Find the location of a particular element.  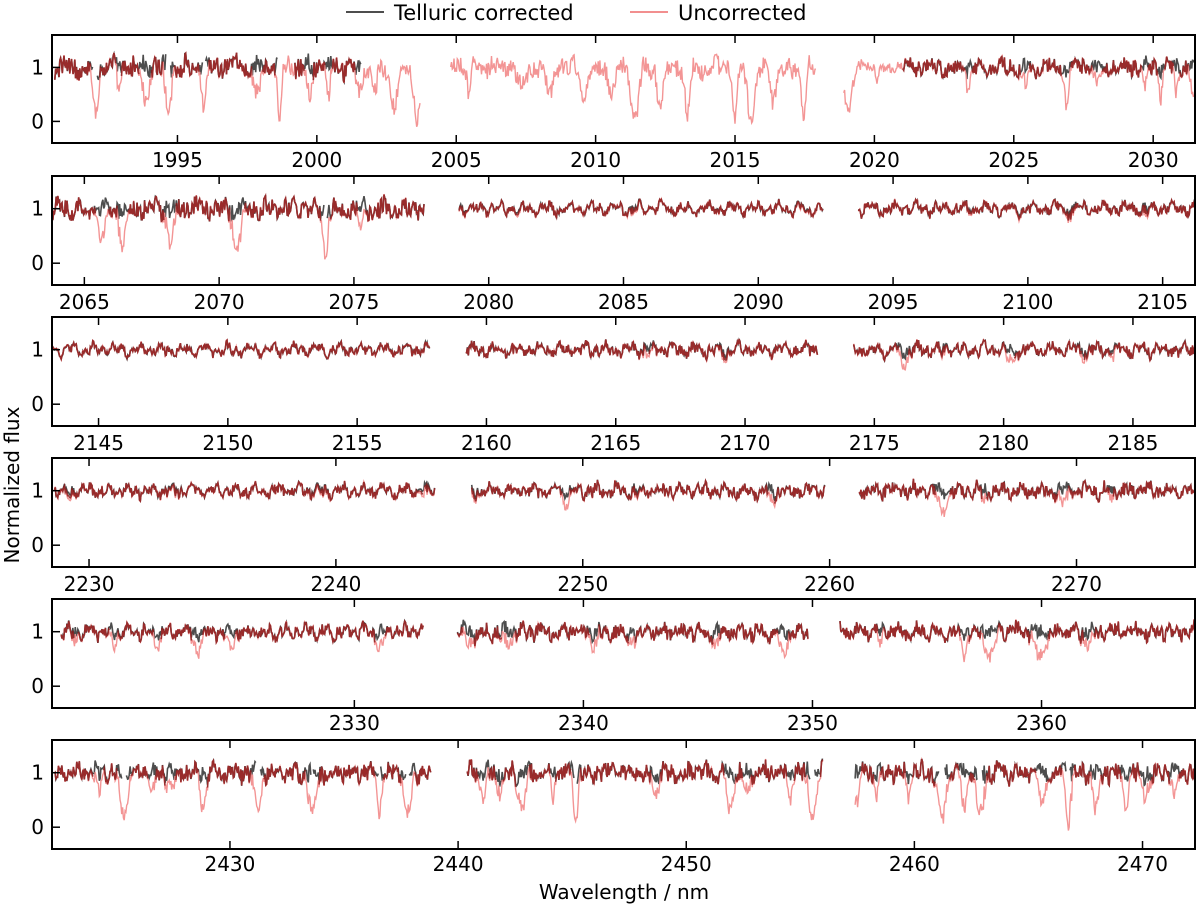

series-overlap-p3-s3 is located at coordinates (1023, 350).